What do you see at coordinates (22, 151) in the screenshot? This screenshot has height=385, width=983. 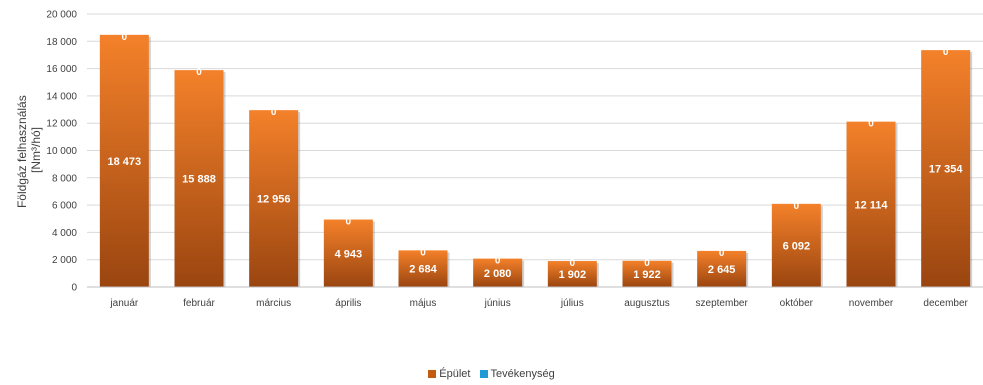 I see `y-axis-label-line-1: Földgáz felhasználás` at bounding box center [22, 151].